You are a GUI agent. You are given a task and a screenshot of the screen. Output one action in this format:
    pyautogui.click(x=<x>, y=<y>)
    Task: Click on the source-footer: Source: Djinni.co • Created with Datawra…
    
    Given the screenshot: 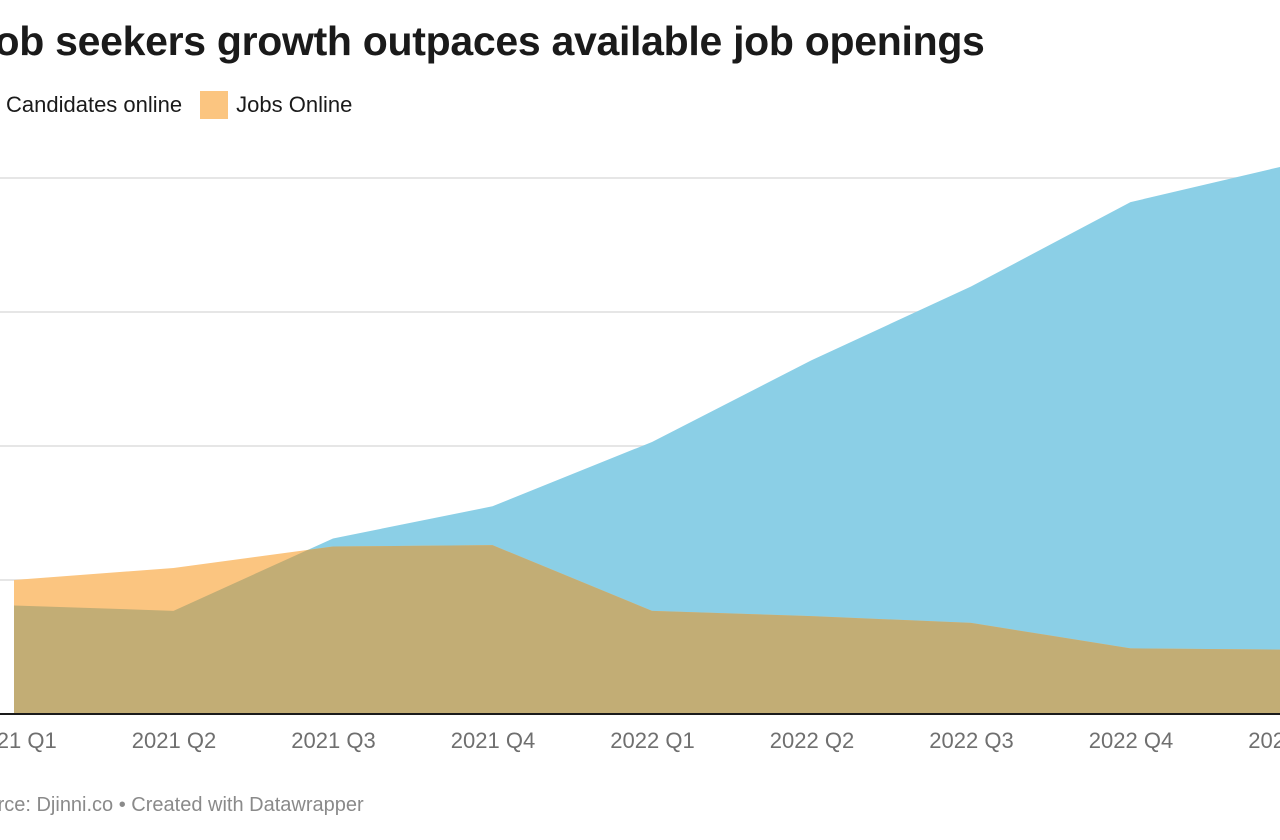 What is the action you would take?
    pyautogui.click(x=182, y=805)
    